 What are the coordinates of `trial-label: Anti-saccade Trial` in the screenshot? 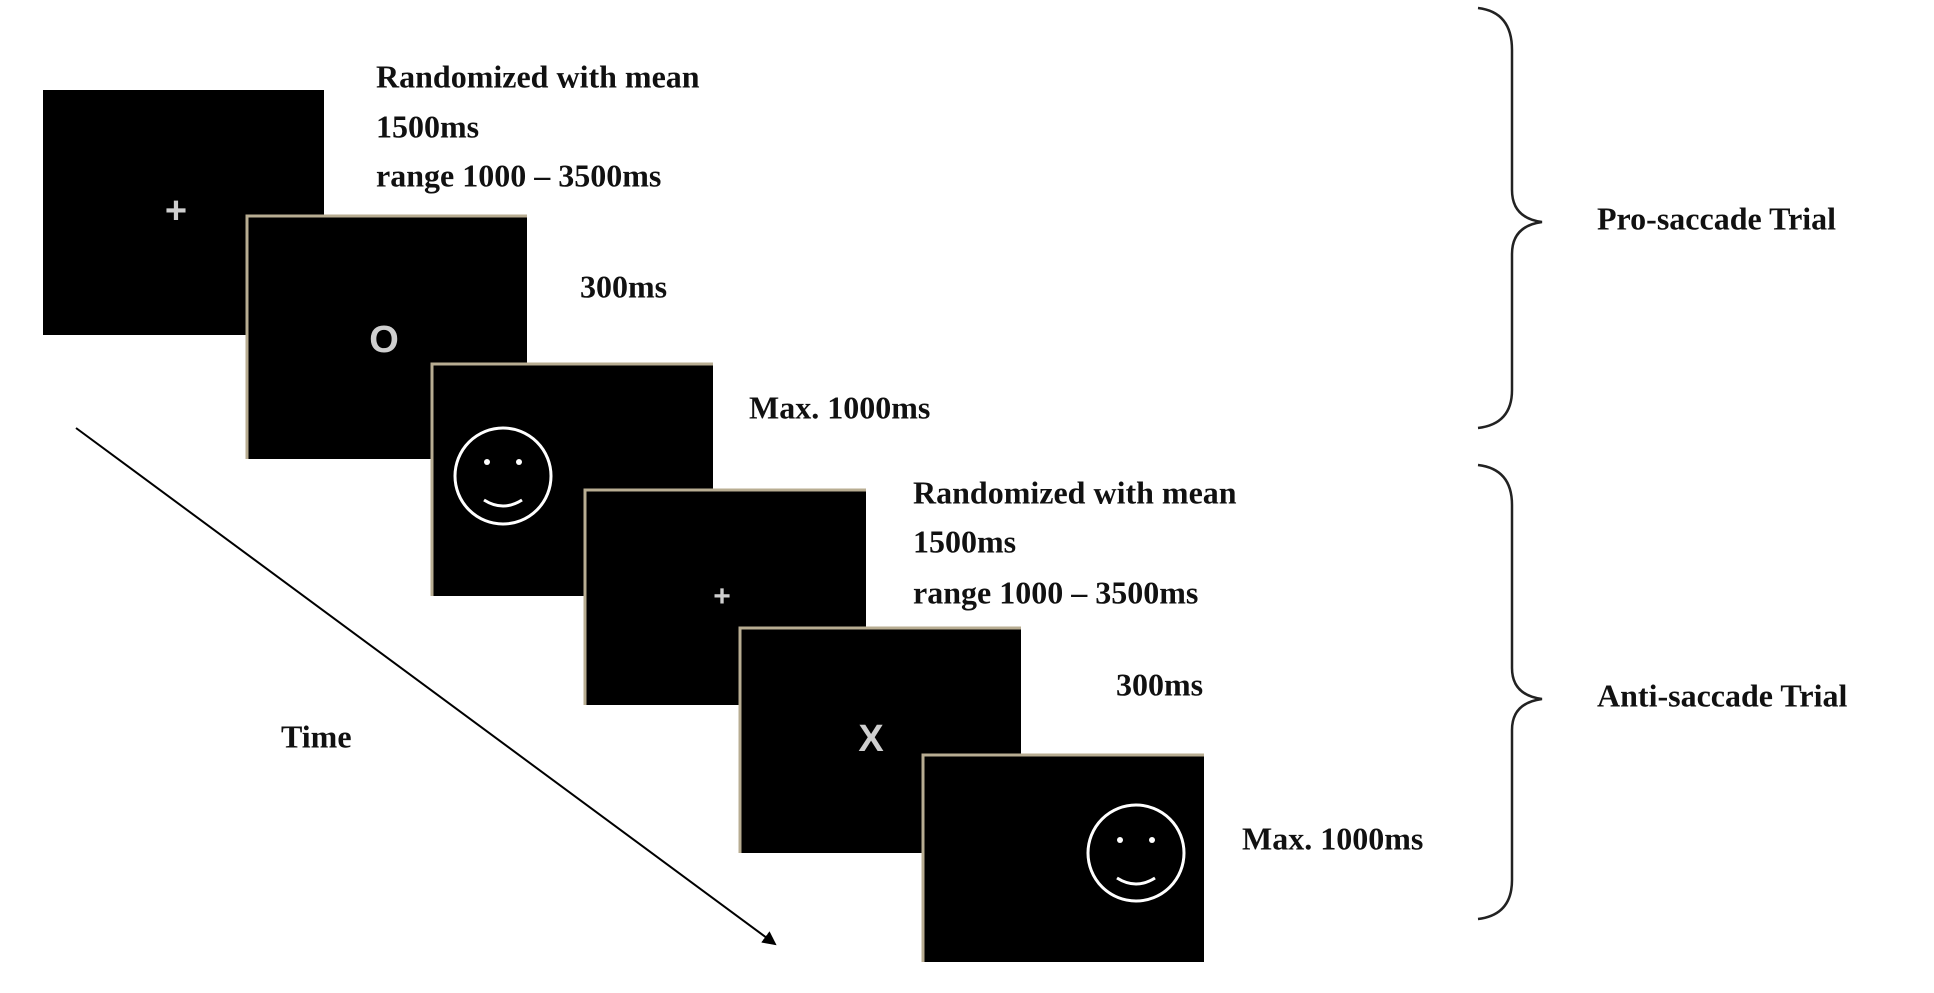 It's located at (1722, 695).